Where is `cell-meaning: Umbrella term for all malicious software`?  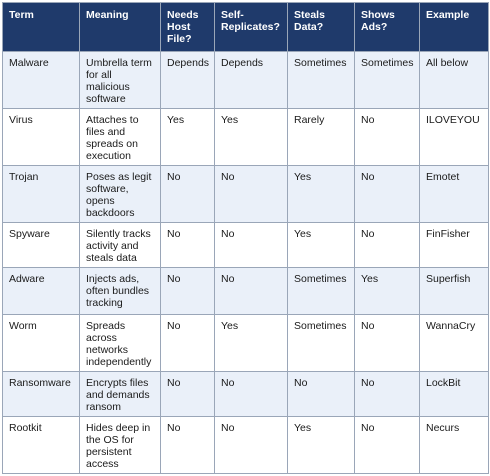 cell-meaning: Umbrella term for all malicious software is located at coordinates (120, 80).